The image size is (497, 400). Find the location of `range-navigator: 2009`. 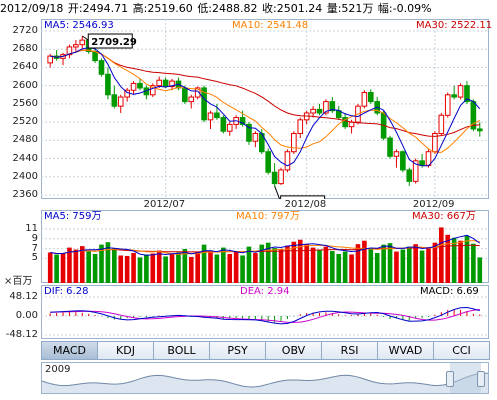

range-navigator: 2009 is located at coordinates (265, 378).